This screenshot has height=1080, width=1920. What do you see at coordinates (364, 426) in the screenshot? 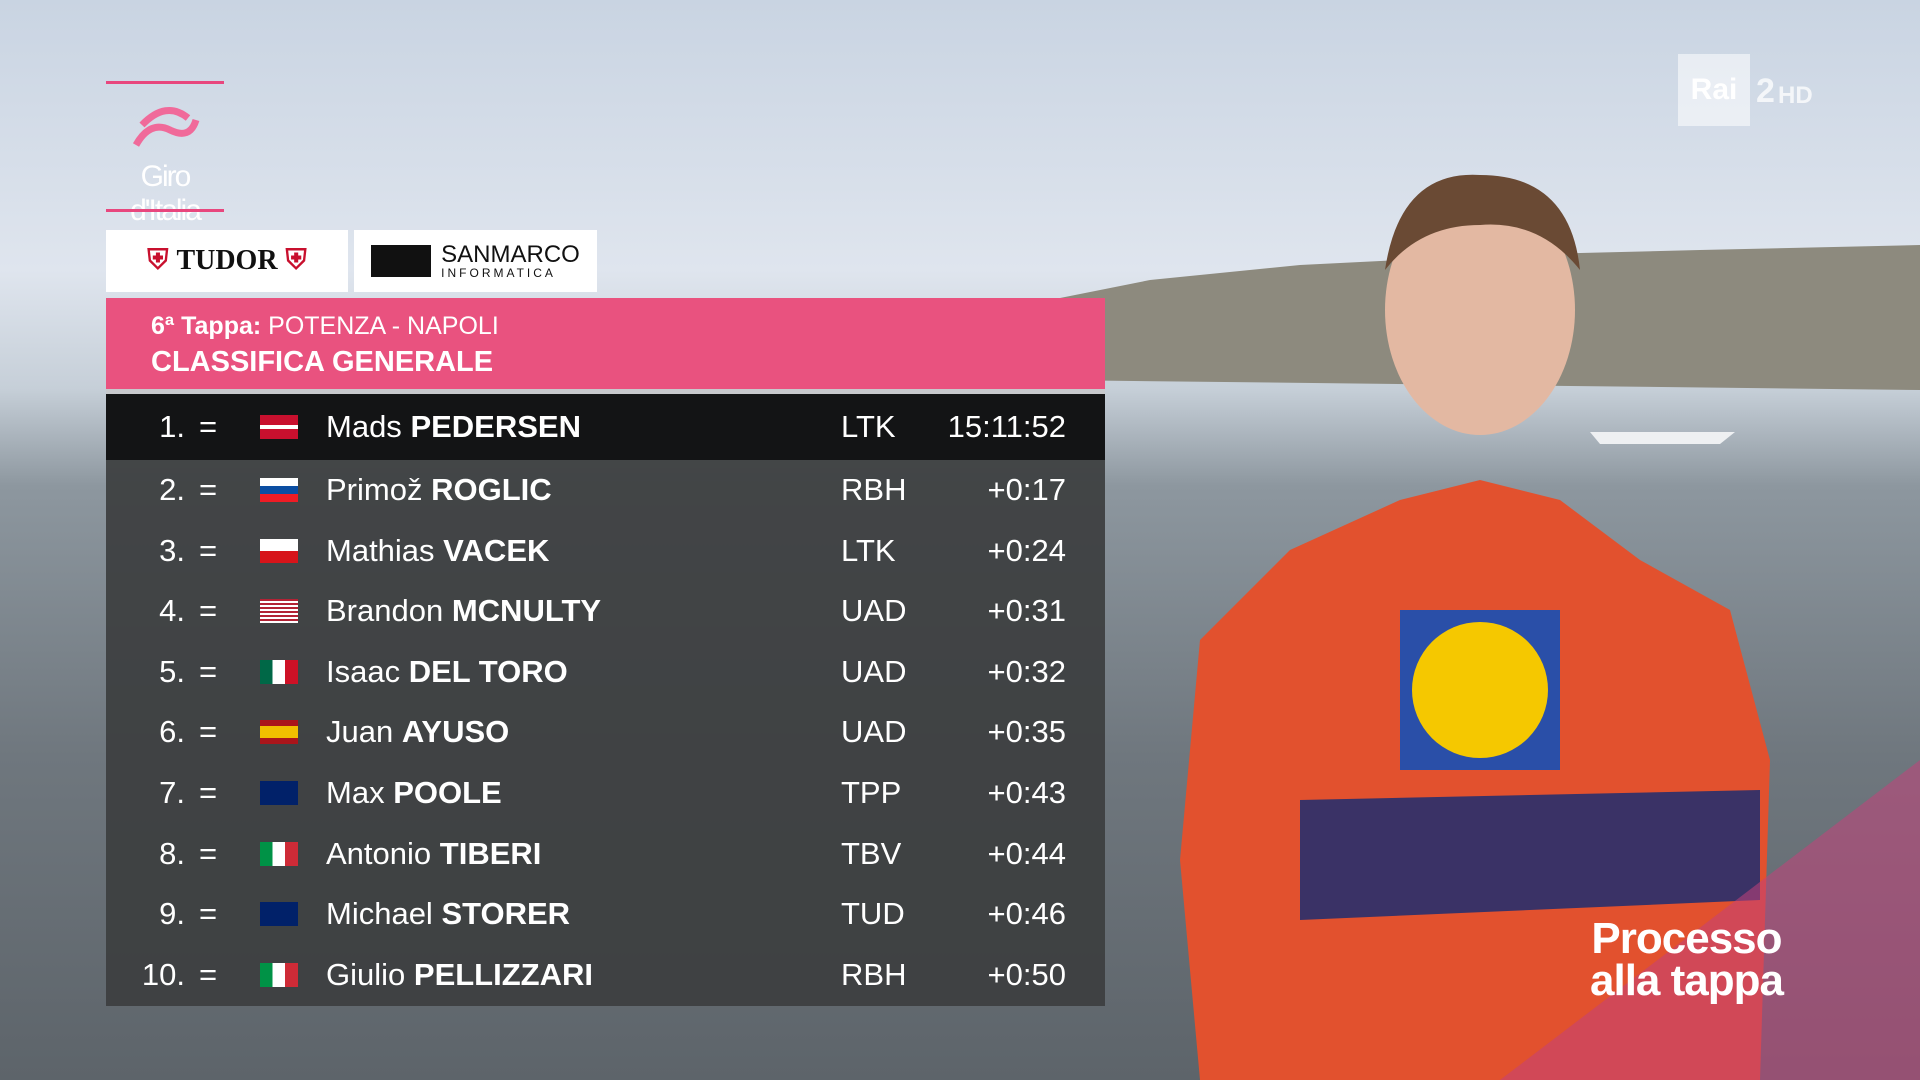
I see `first-name: Mads` at bounding box center [364, 426].